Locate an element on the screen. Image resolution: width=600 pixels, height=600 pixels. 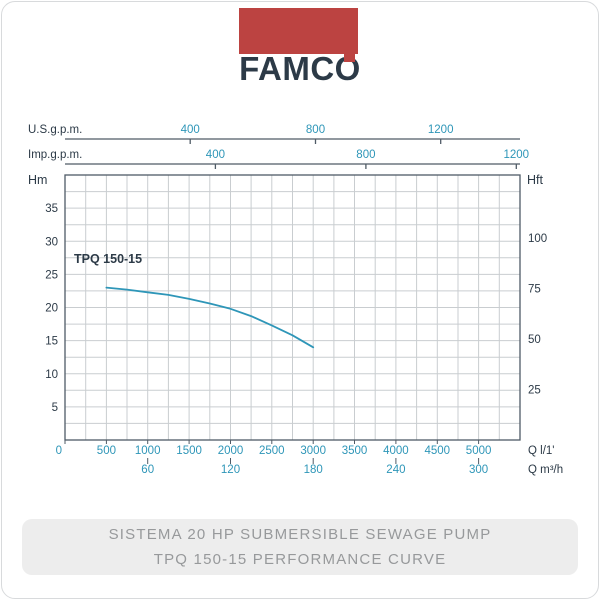
logo-mark is located at coordinates (298, 31).